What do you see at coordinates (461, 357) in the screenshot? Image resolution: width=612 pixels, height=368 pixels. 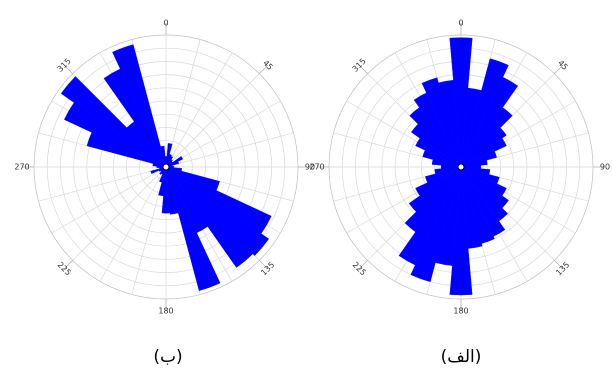 I see `caption-alef: (الف)` at bounding box center [461, 357].